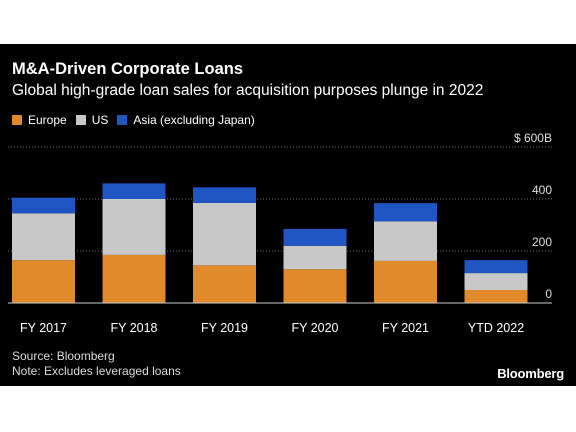 The image size is (576, 432). What do you see at coordinates (96, 371) in the screenshot?
I see `footnote: Note: Excludes leveraged loans` at bounding box center [96, 371].